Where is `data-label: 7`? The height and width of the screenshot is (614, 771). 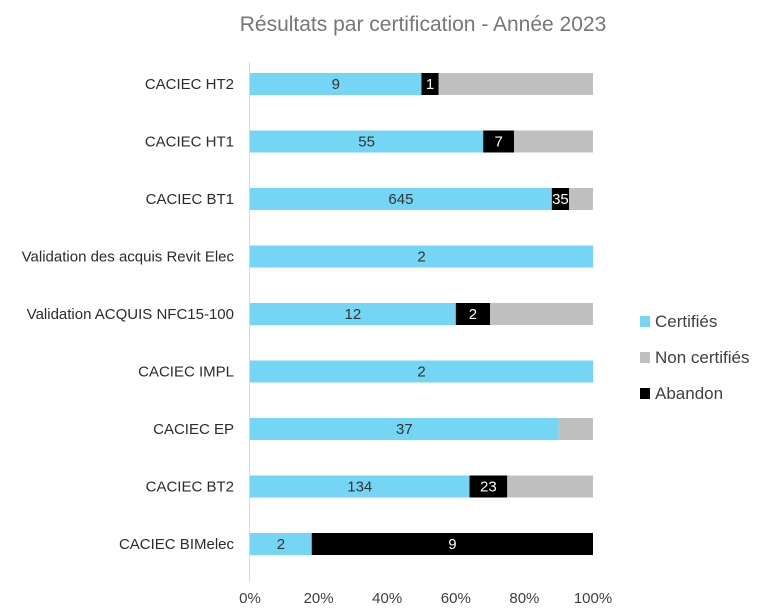 data-label: 7 is located at coordinates (499, 142).